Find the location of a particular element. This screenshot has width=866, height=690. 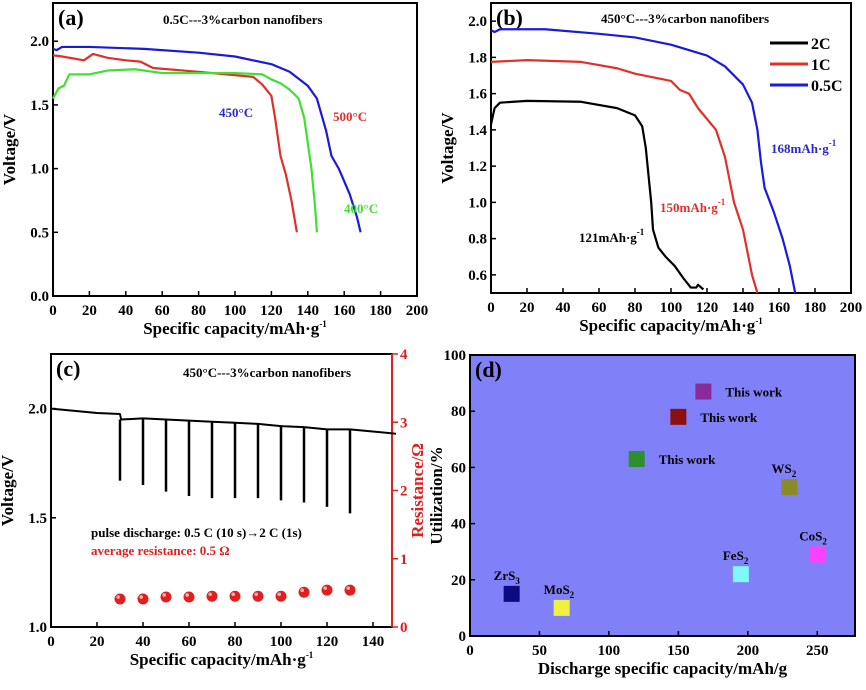

point-label-text: WS is located at coordinates (781, 468).